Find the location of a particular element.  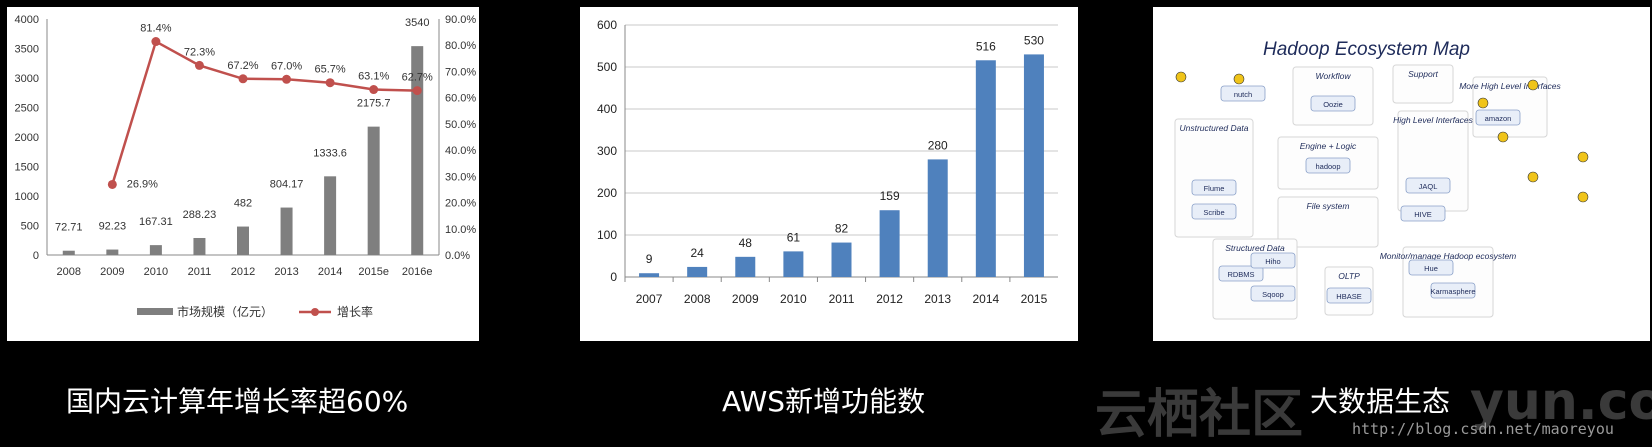

bar-value-label: 61 is located at coordinates (794, 237).